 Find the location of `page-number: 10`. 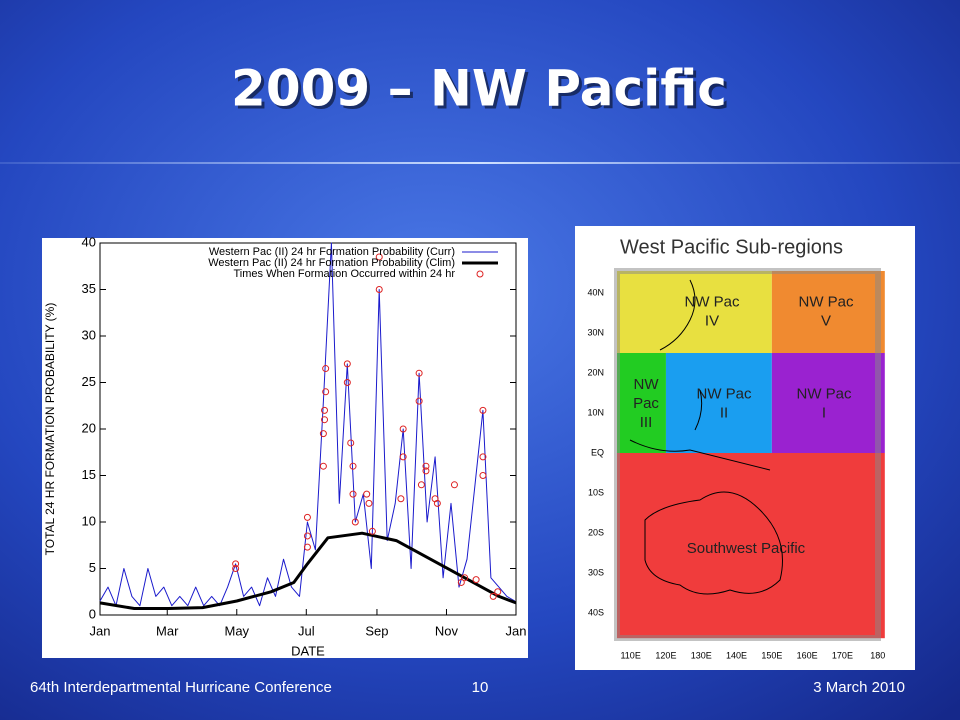

page-number: 10 is located at coordinates (480, 687).